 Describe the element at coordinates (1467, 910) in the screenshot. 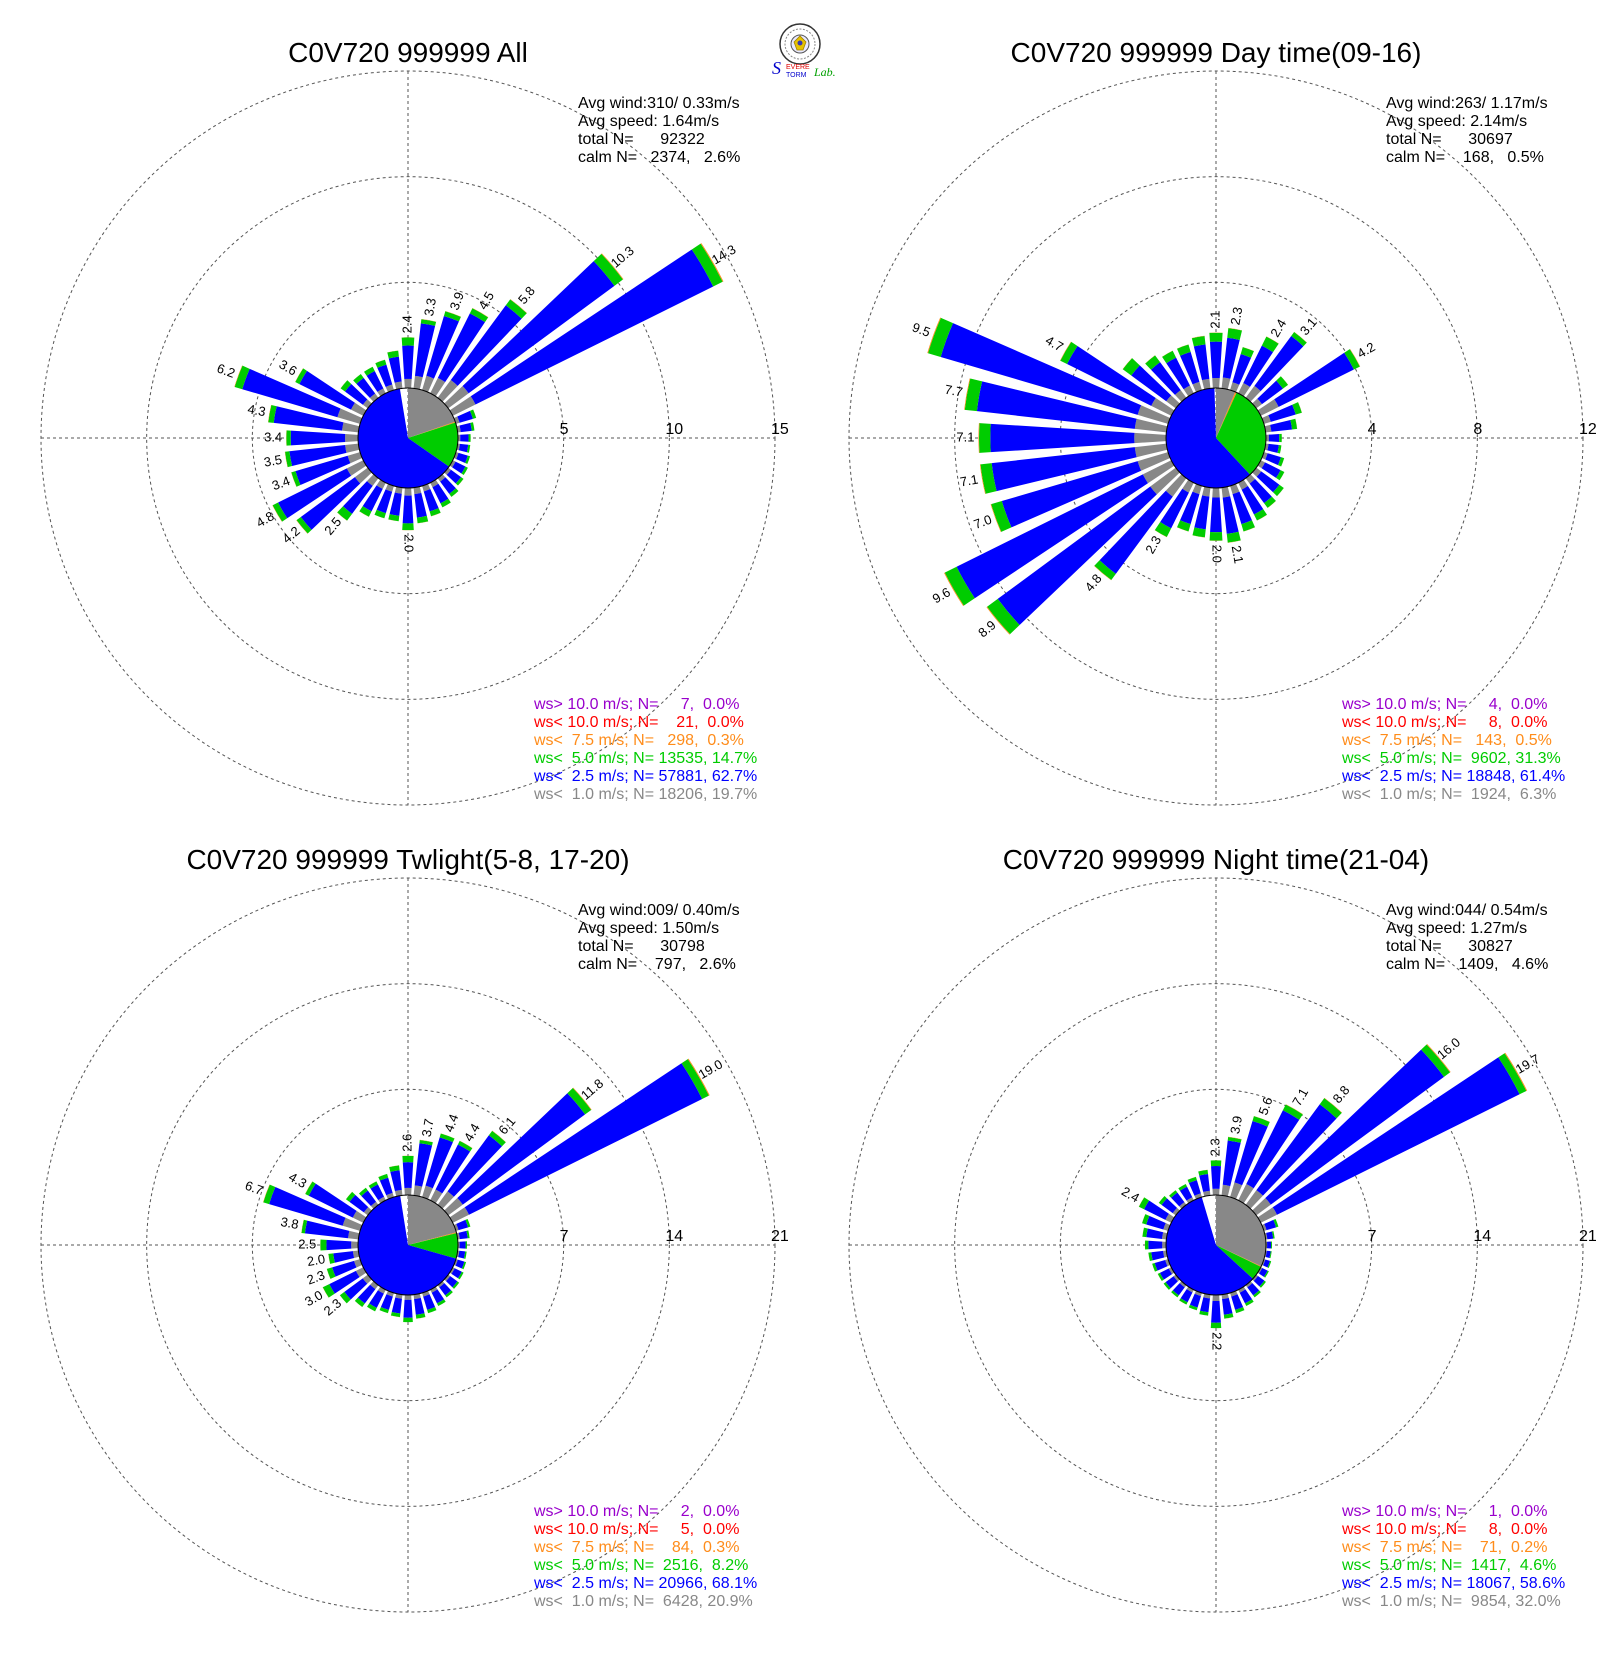

I see `stats-line: Avg wind:044/ 0.54m/s` at that location.